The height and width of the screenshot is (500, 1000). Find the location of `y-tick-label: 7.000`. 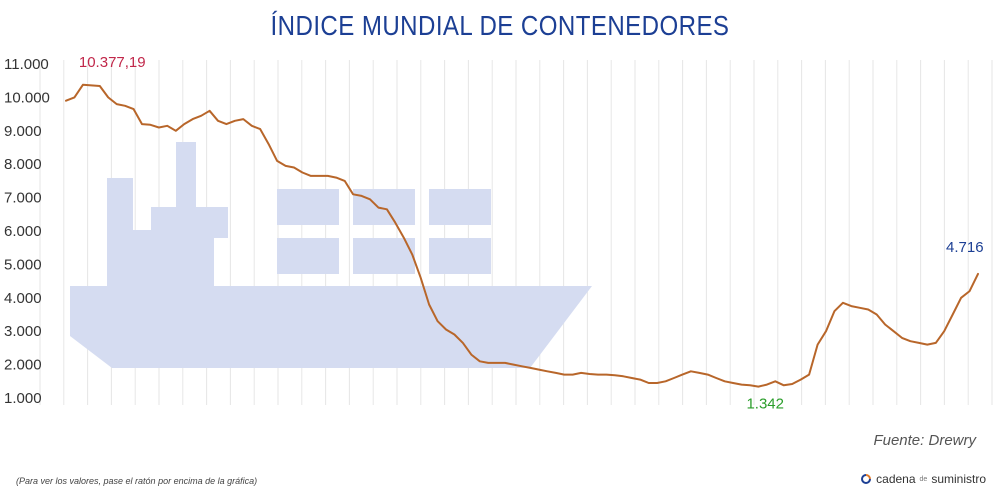

y-tick-label: 7.000 is located at coordinates (23, 198).